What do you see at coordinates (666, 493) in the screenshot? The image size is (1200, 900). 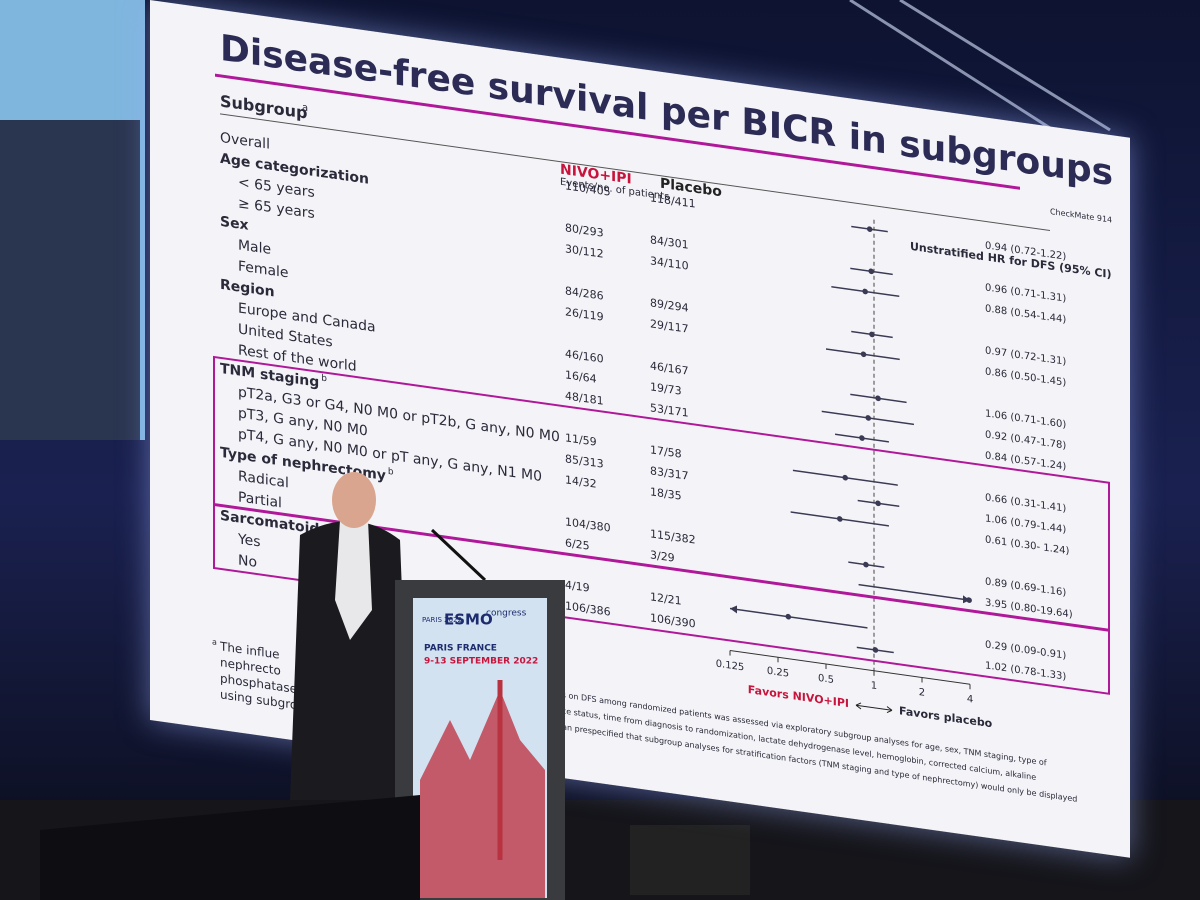 I see `events-placebo: 18/35` at bounding box center [666, 493].